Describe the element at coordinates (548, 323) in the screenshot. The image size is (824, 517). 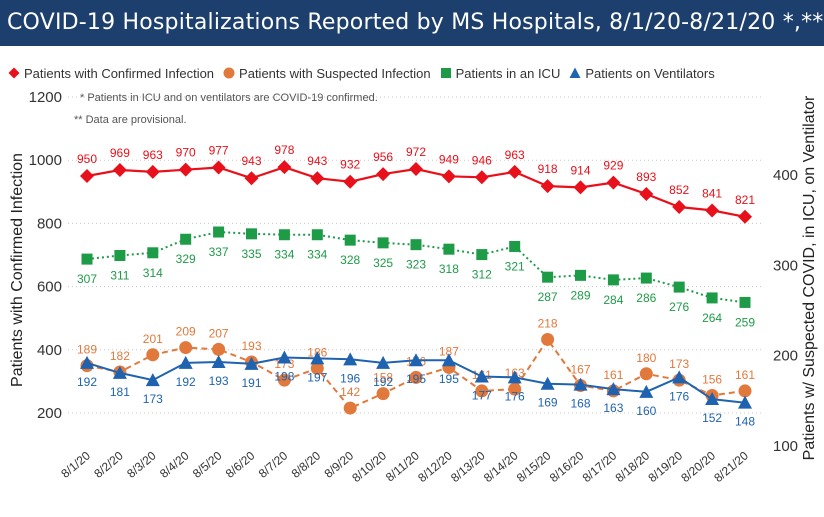
I see `data-label: 218` at that location.